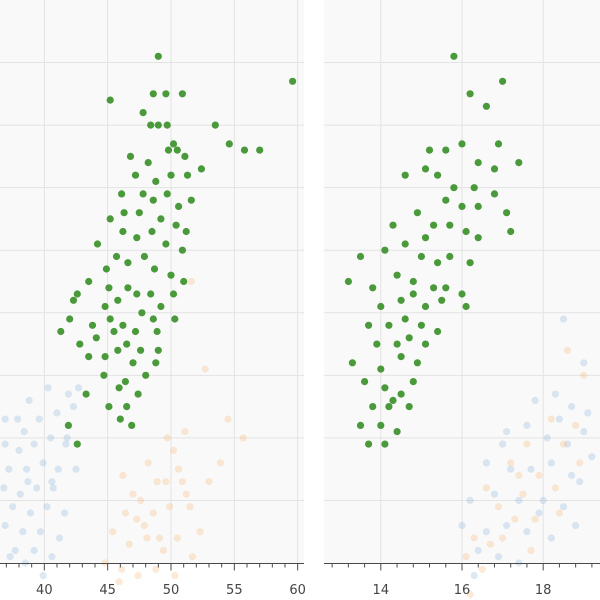  I want to click on x-tick-label: 60, so click(297, 590).